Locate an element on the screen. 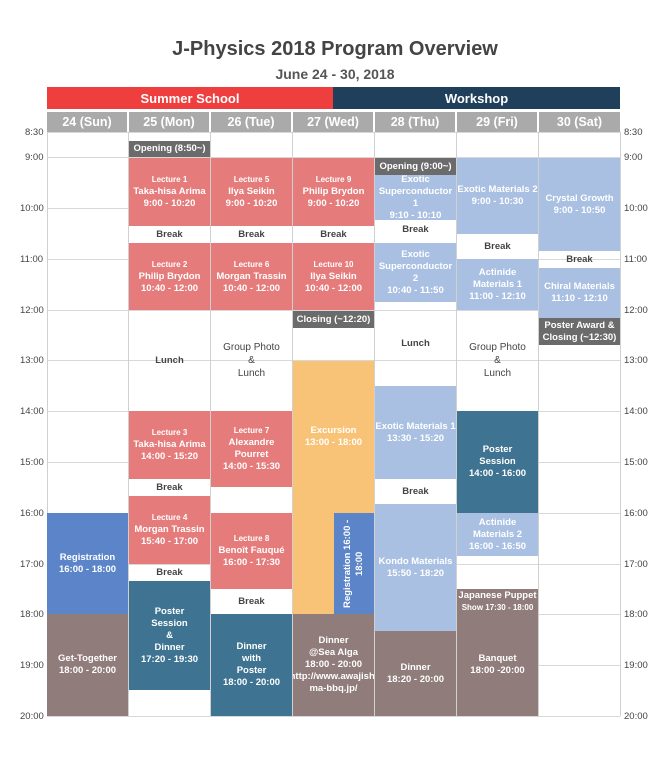 The height and width of the screenshot is (771, 670). tue-lecture-5: Lecture 5 Ilya Seikin 9:00 - 10:20 is located at coordinates (251, 192).